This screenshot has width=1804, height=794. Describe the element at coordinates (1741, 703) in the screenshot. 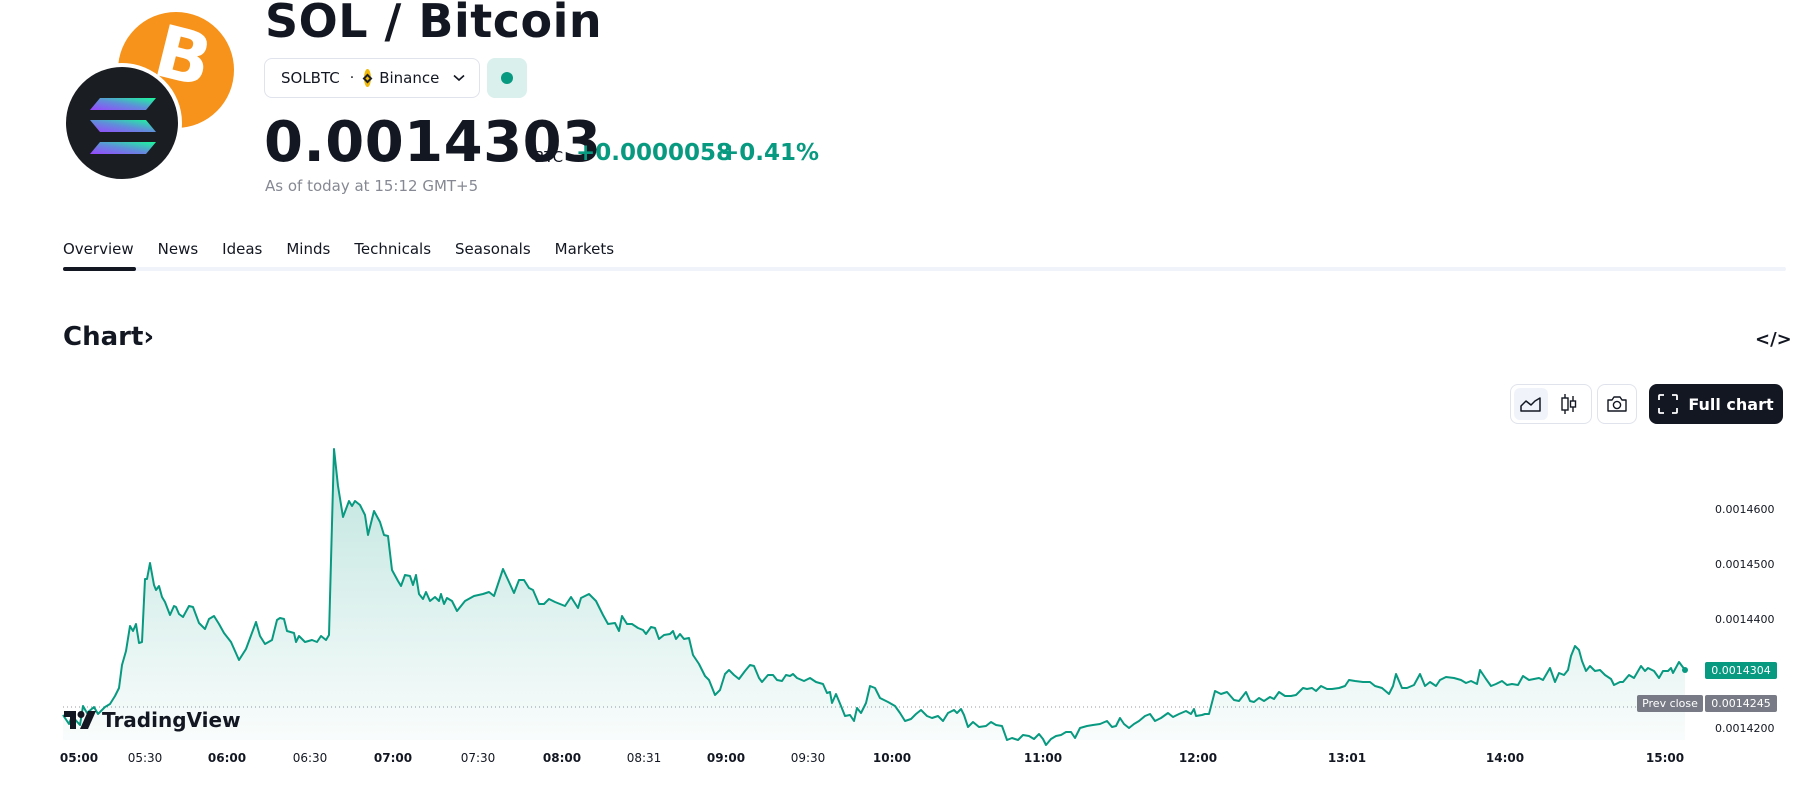

I see `prev-close-value: 0.0014245` at that location.